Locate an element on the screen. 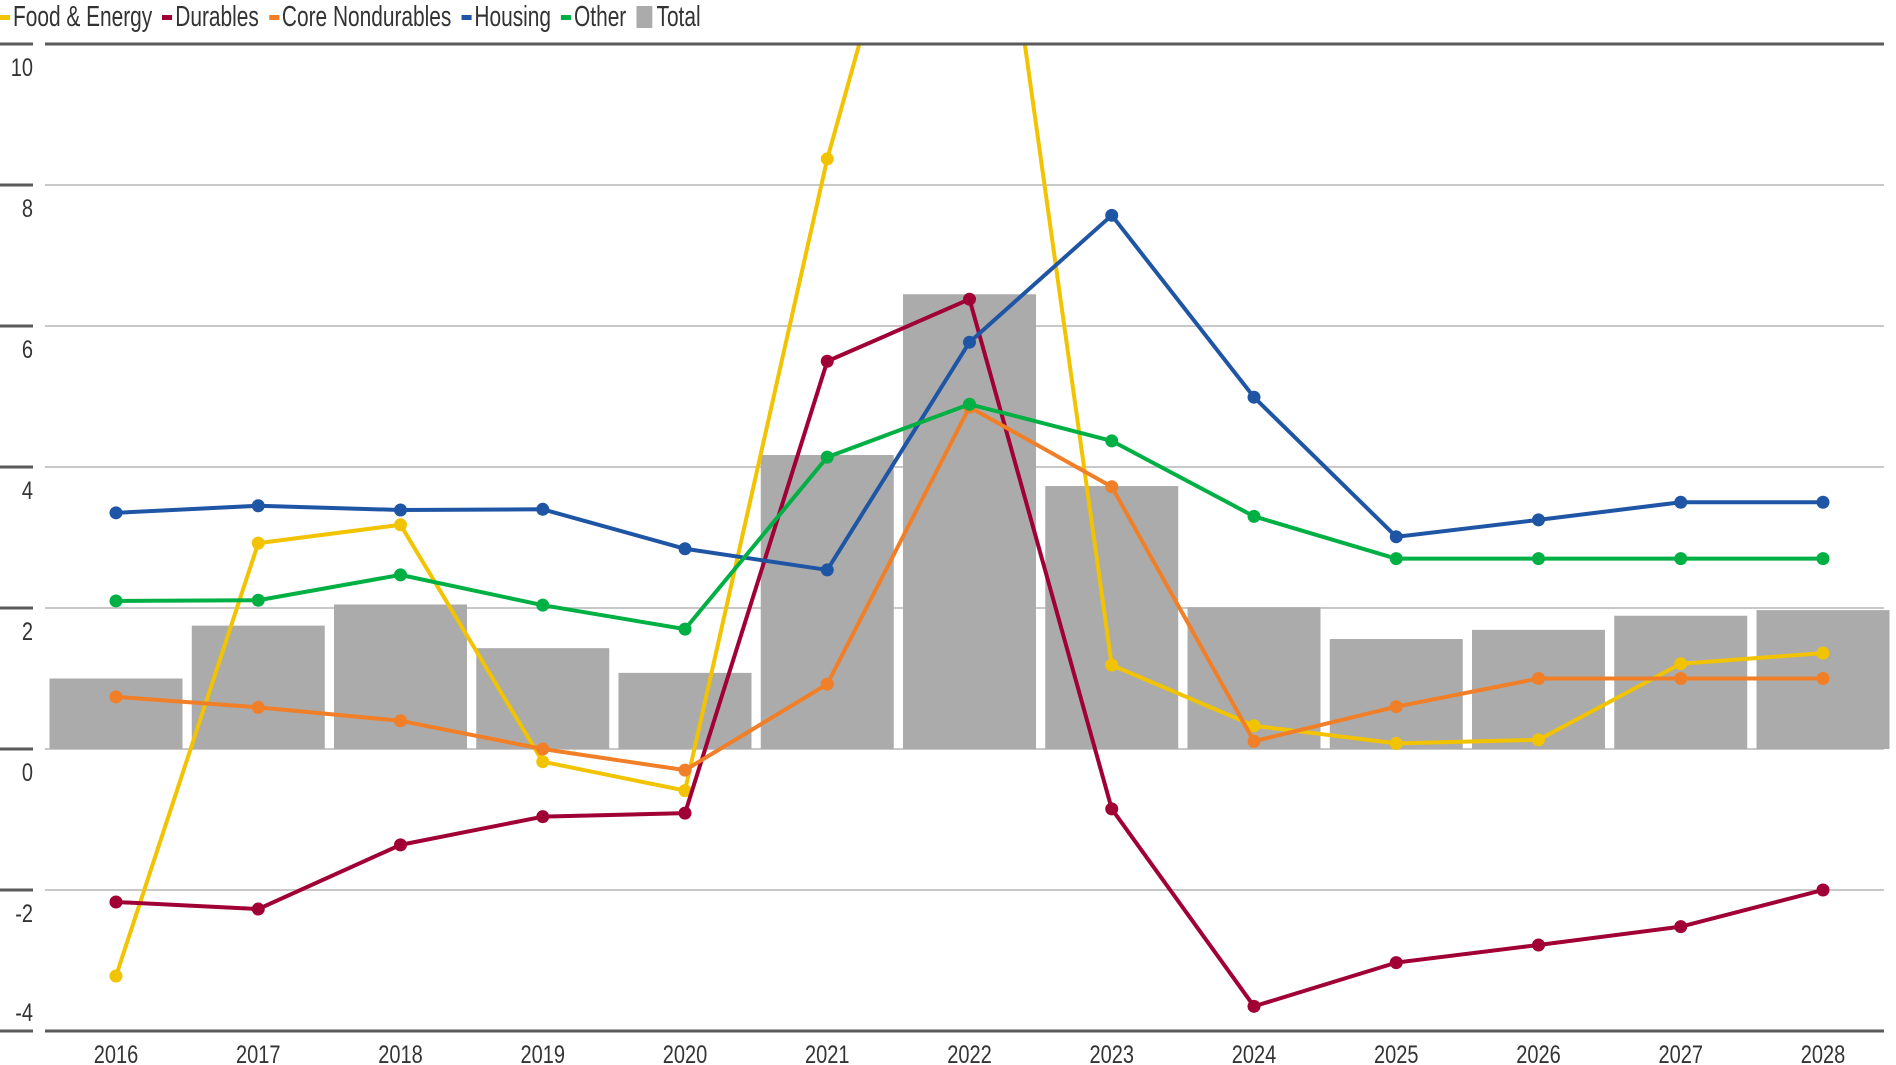 The width and height of the screenshot is (1896, 1065). point-other-2020 is located at coordinates (685, 629).